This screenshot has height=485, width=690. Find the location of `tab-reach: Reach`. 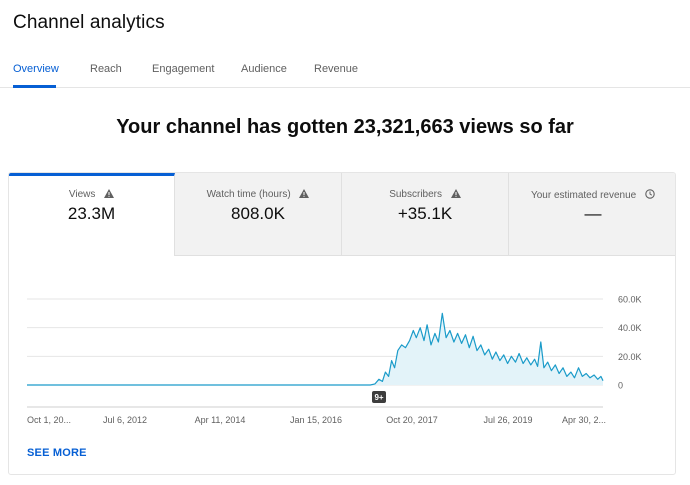

tab-reach: Reach is located at coordinates (106, 69).